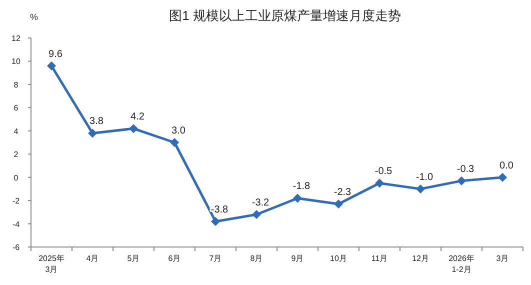 This screenshot has width=531, height=285. I want to click on y-tick-label: -4, so click(16, 224).